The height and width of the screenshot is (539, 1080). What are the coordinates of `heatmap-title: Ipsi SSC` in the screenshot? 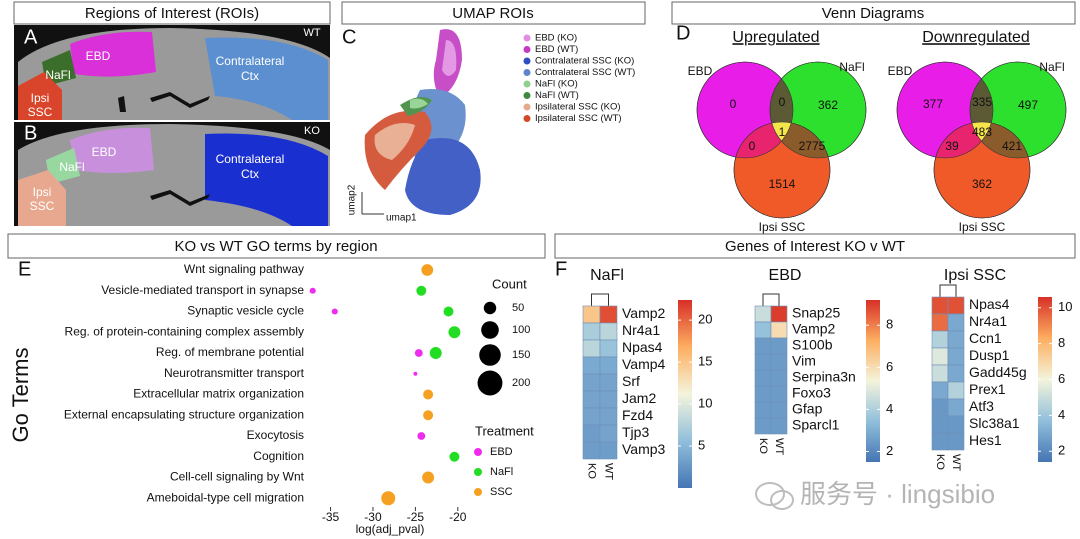 It's located at (975, 275).